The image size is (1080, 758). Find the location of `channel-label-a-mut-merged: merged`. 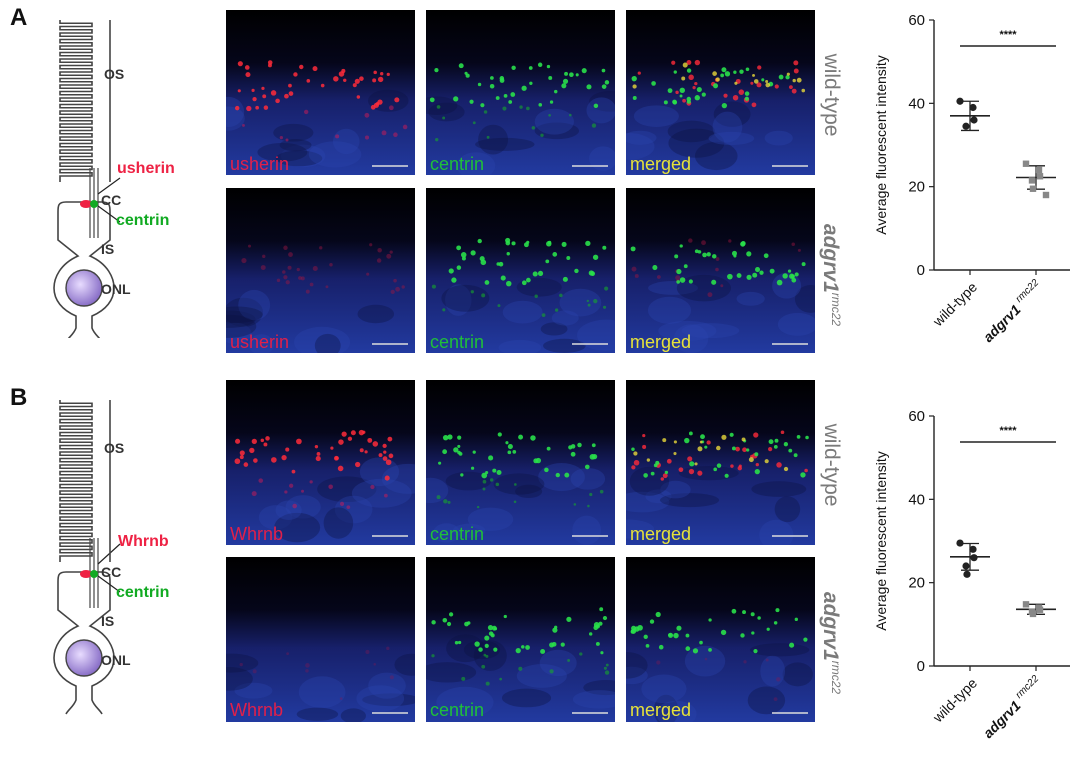

channel-label-a-mut-merged: merged is located at coordinates (661, 342).